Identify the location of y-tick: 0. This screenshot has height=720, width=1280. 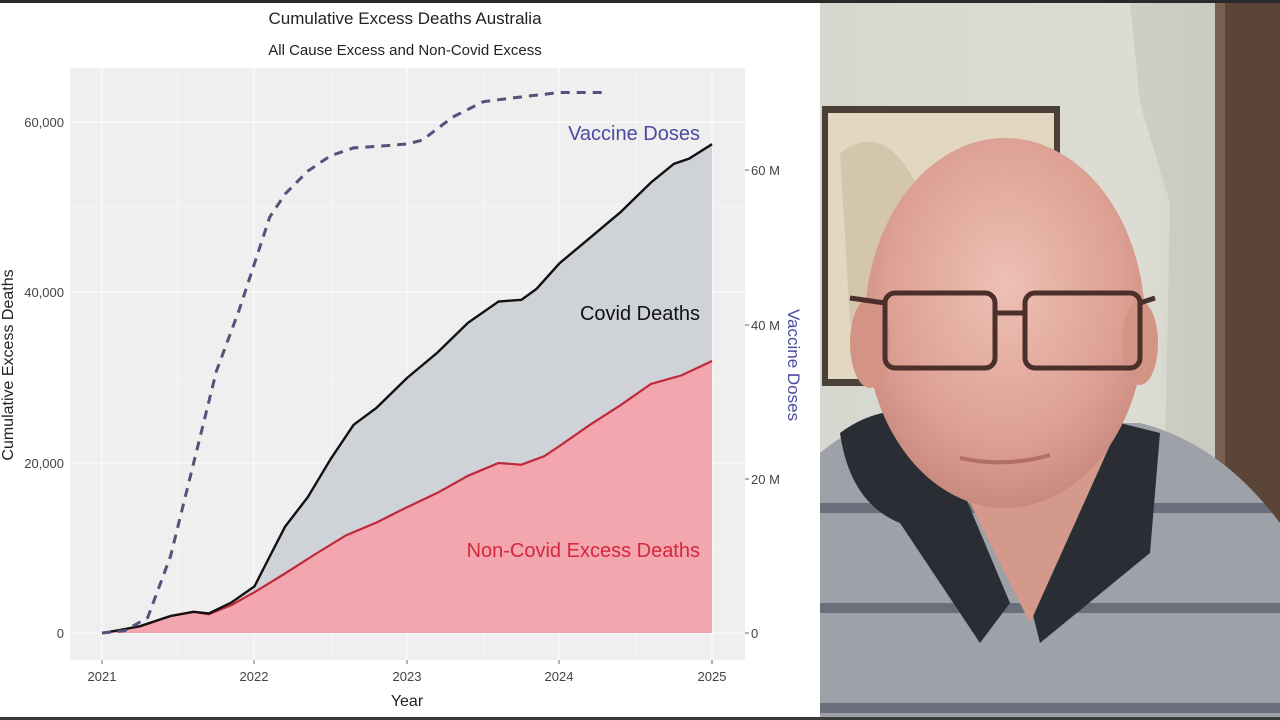
(60, 633).